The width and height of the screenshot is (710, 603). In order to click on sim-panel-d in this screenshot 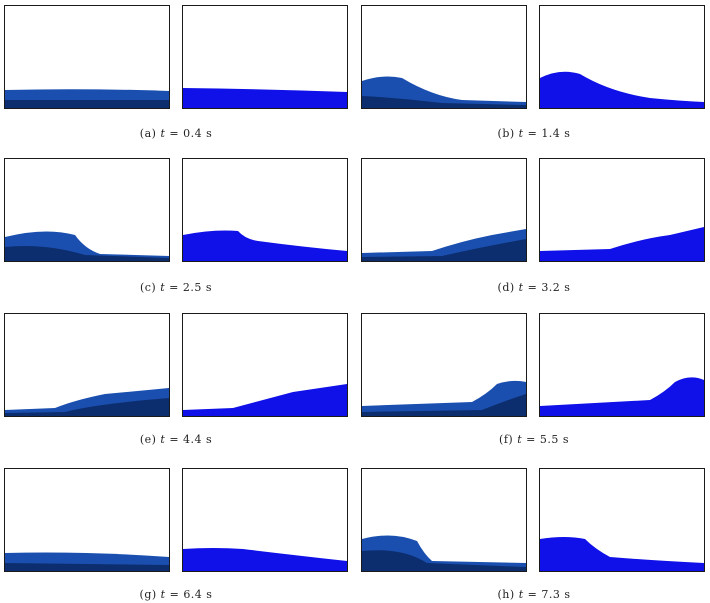, I will do `click(622, 210)`.